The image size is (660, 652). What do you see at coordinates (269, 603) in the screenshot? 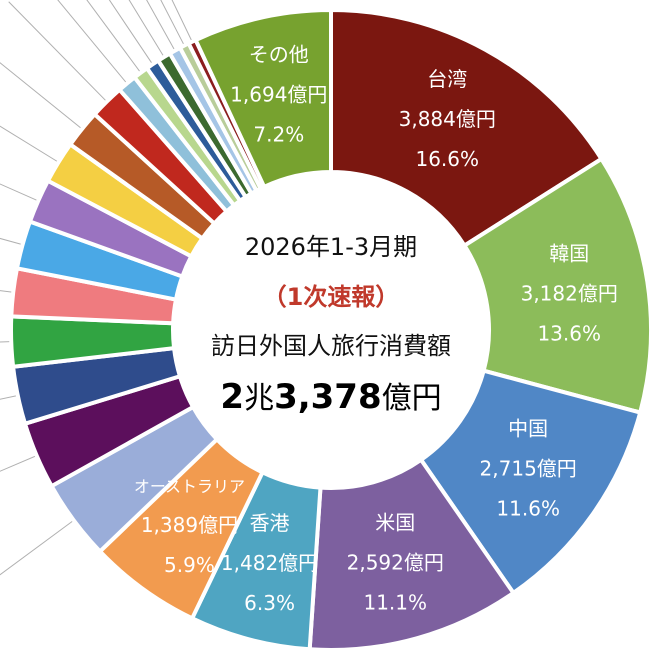
I see `label-percent: 6.3%` at bounding box center [269, 603].